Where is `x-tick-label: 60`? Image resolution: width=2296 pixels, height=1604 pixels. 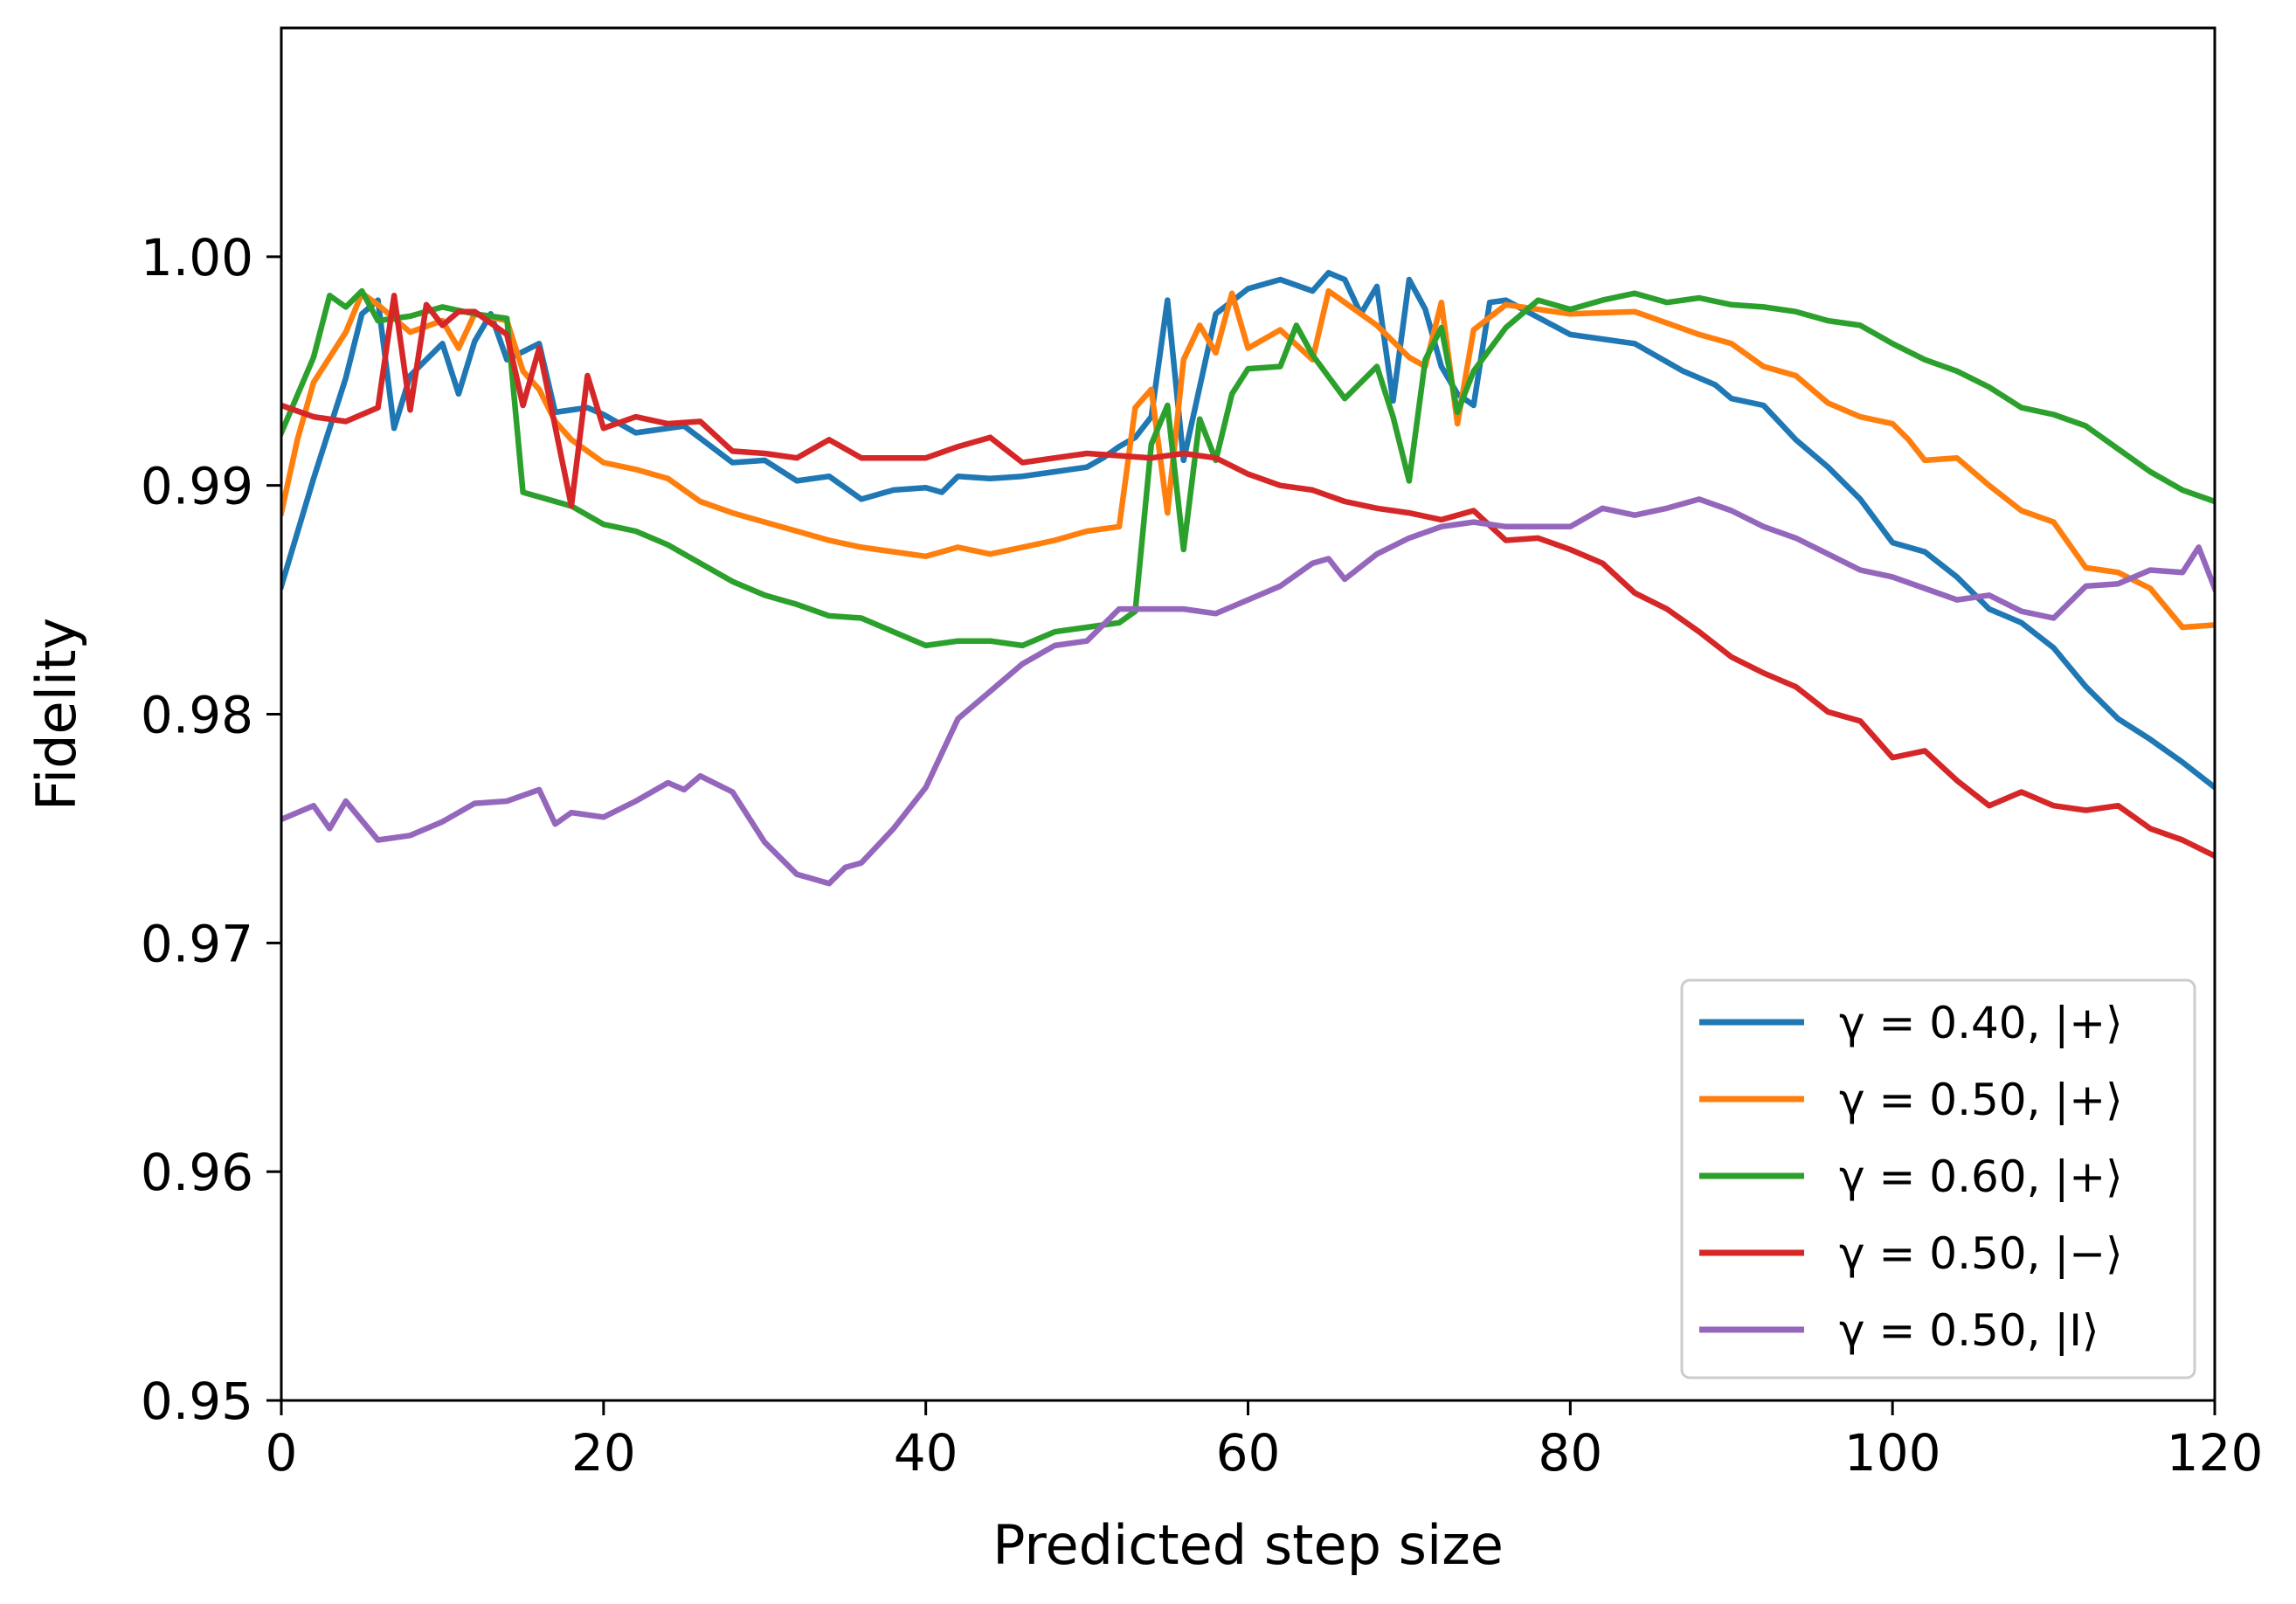
x-tick-label: 60 is located at coordinates (1248, 1453).